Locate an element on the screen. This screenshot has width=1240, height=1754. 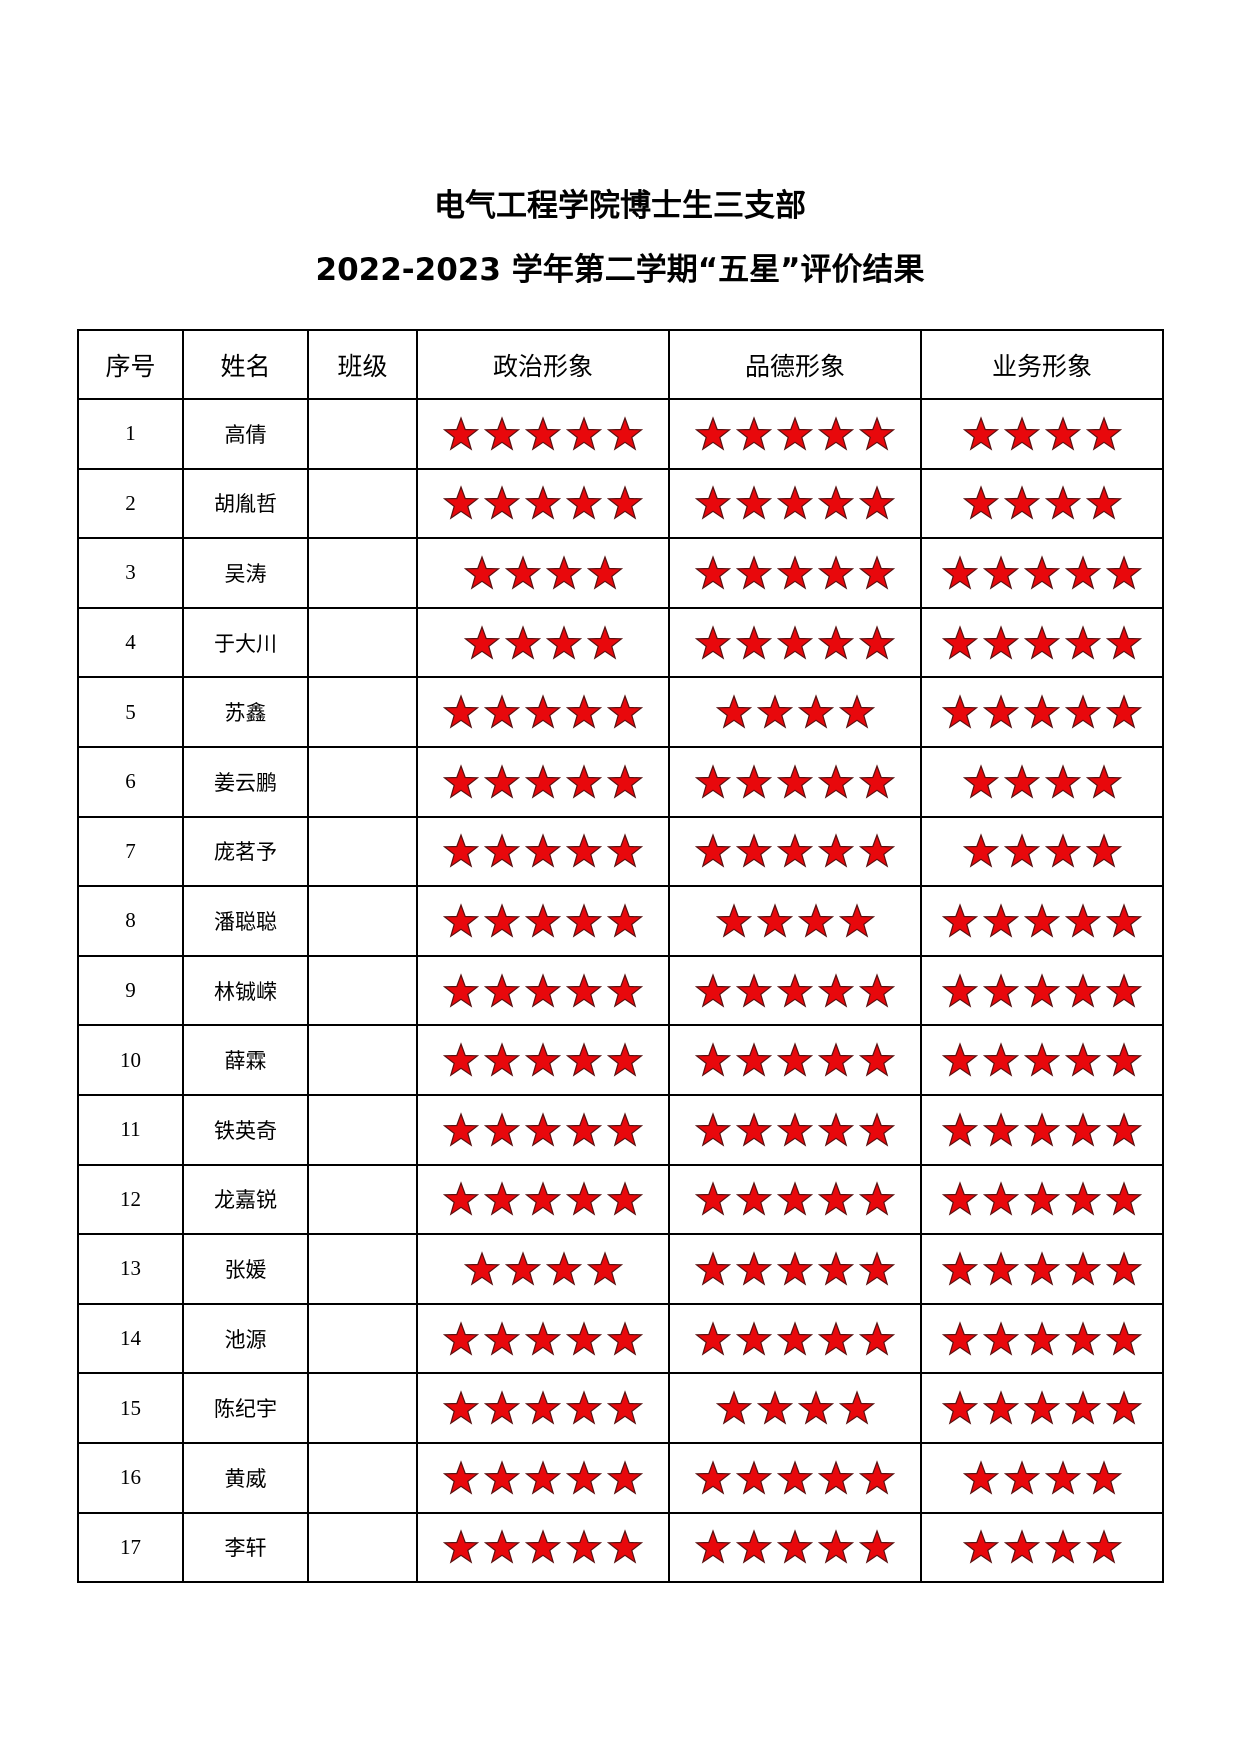
table-row: 13 张媛 is located at coordinates (620, 1269).